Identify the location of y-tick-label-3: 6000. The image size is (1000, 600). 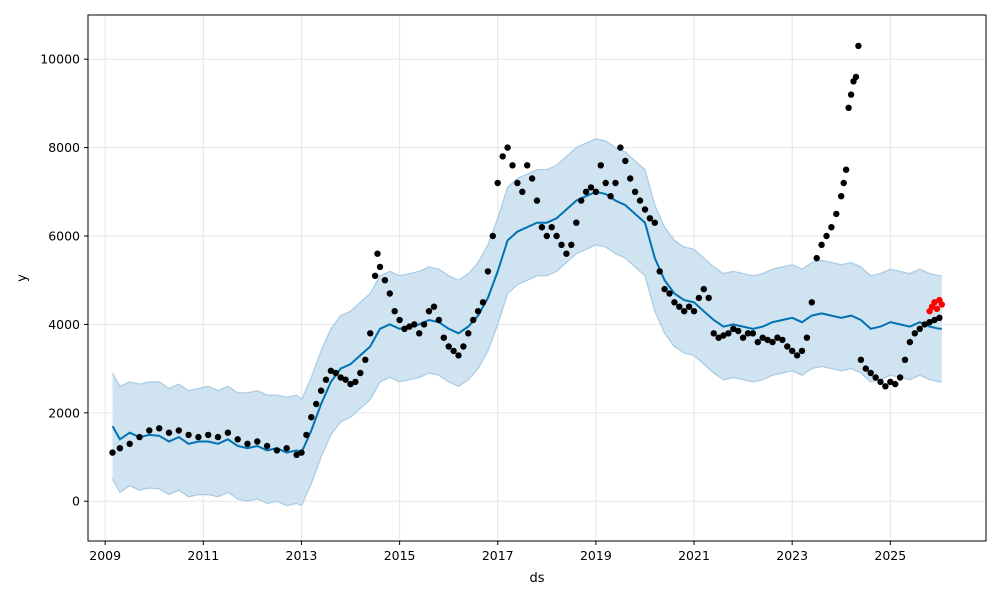
(64, 236).